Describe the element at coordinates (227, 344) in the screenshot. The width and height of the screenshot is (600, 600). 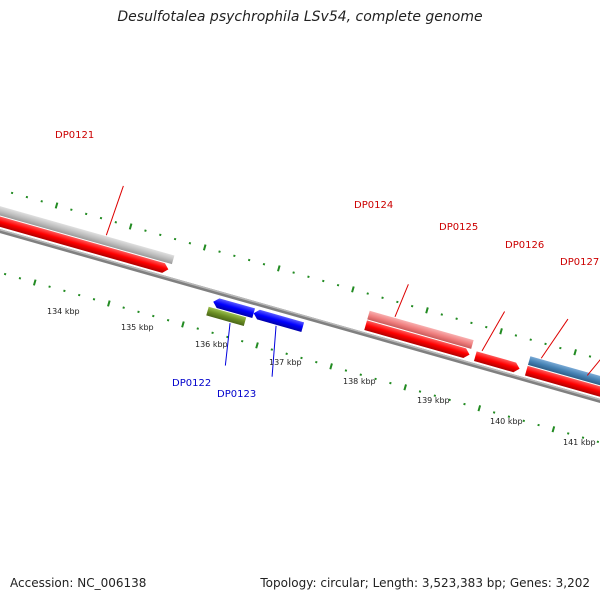
I see `connector-dp0122` at that location.